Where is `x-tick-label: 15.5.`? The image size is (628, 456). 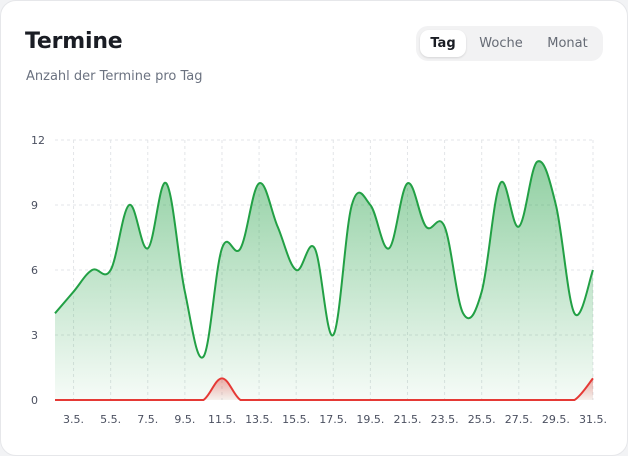 x-tick-label: 15.5. is located at coordinates (296, 419).